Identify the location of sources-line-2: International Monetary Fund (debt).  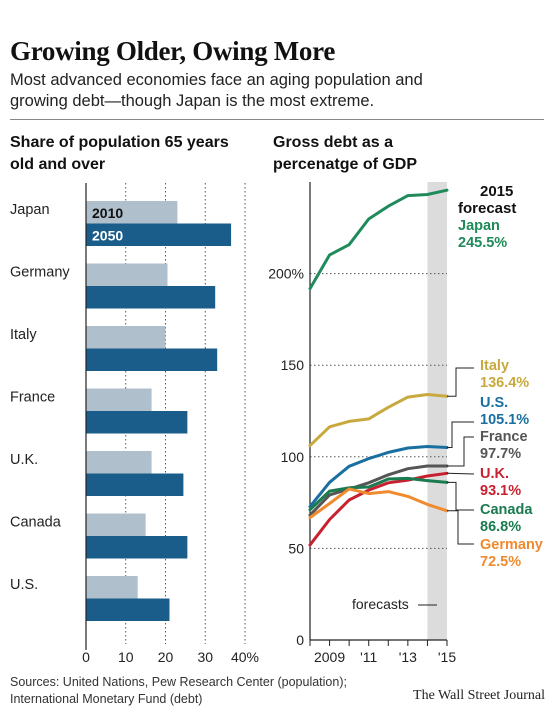
(106, 699).